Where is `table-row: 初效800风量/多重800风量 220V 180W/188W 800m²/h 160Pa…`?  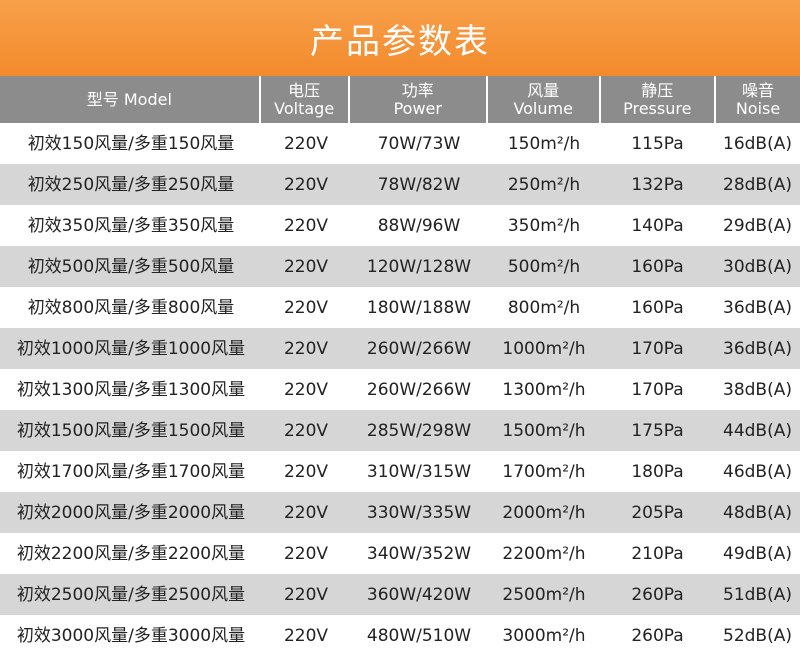 table-row: 初效800风量/多重800风量 220V 180W/188W 800m²/h 160Pa… is located at coordinates (400, 307).